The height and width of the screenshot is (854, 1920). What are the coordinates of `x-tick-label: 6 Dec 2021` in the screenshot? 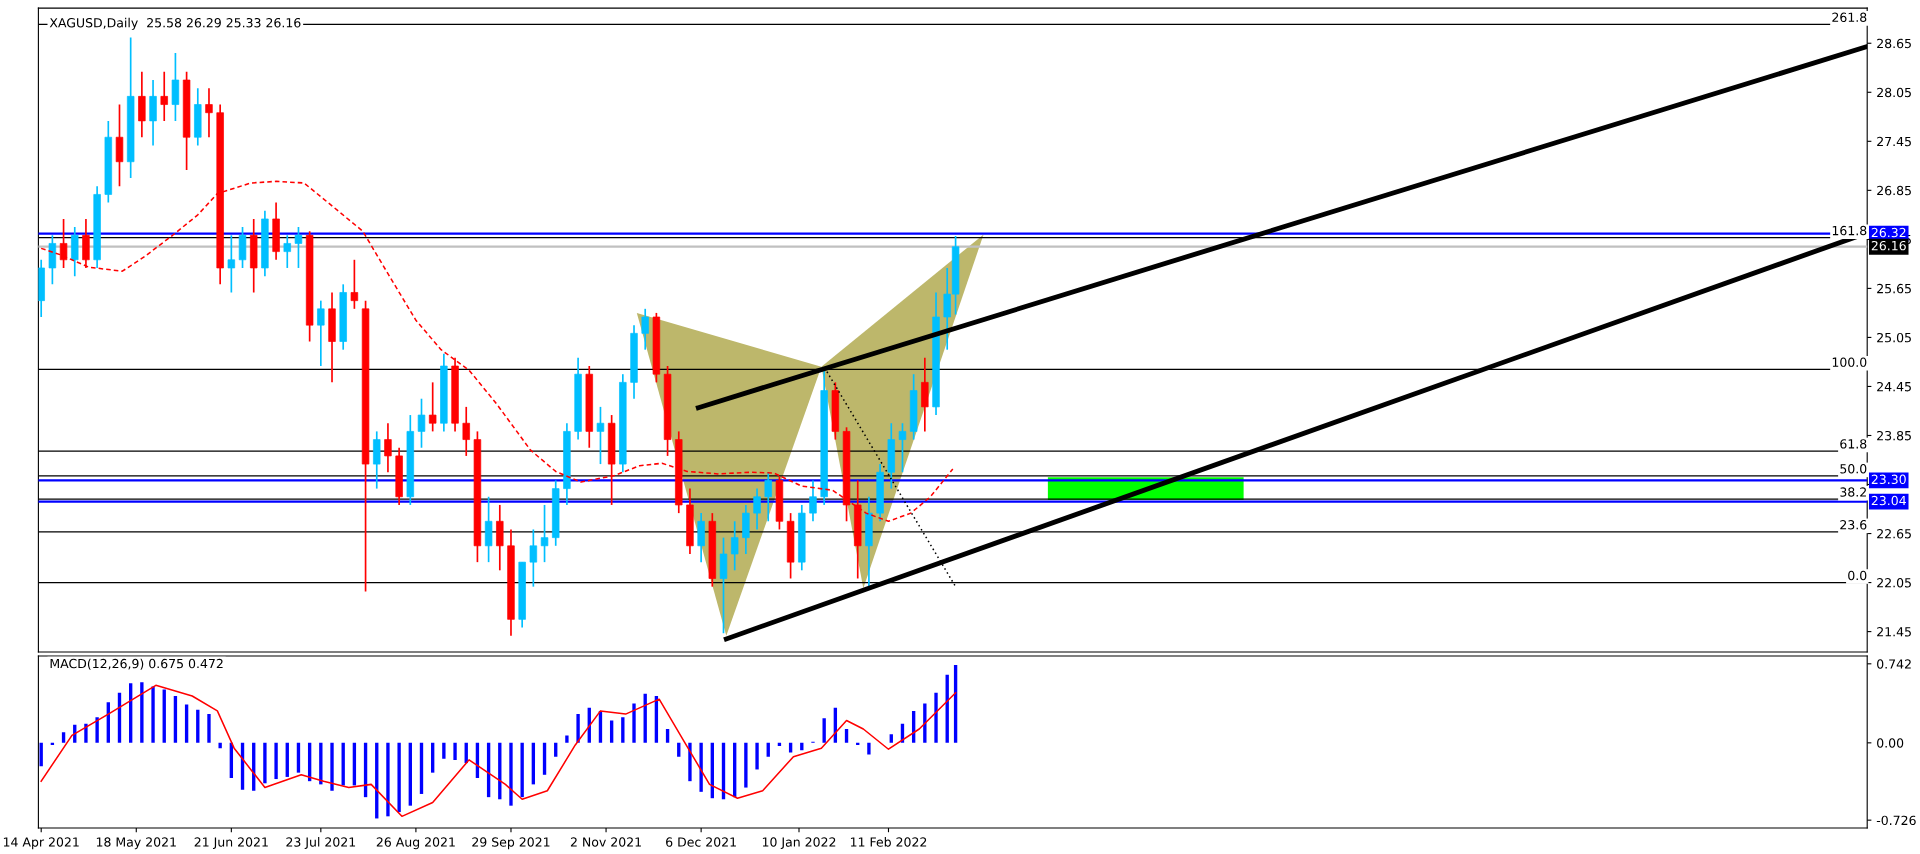 It's located at (701, 842).